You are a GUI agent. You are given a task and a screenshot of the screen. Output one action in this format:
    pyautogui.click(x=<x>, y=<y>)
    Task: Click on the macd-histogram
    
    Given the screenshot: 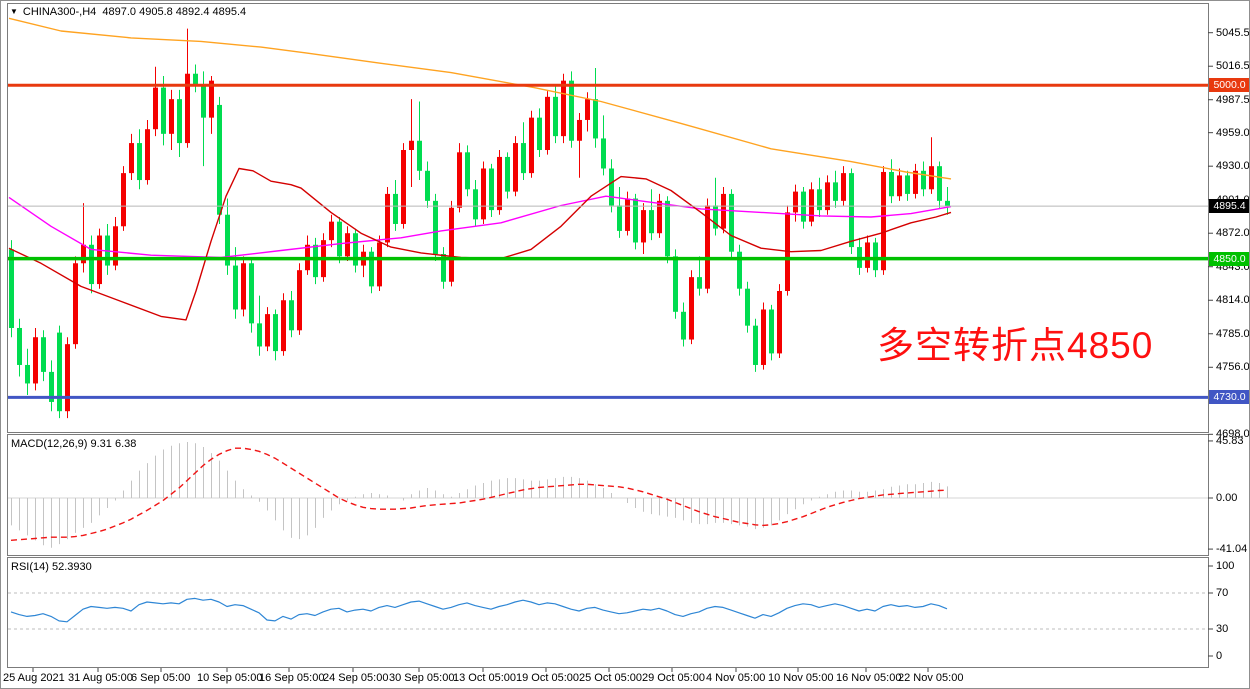 What is the action you would take?
    pyautogui.click(x=479, y=494)
    